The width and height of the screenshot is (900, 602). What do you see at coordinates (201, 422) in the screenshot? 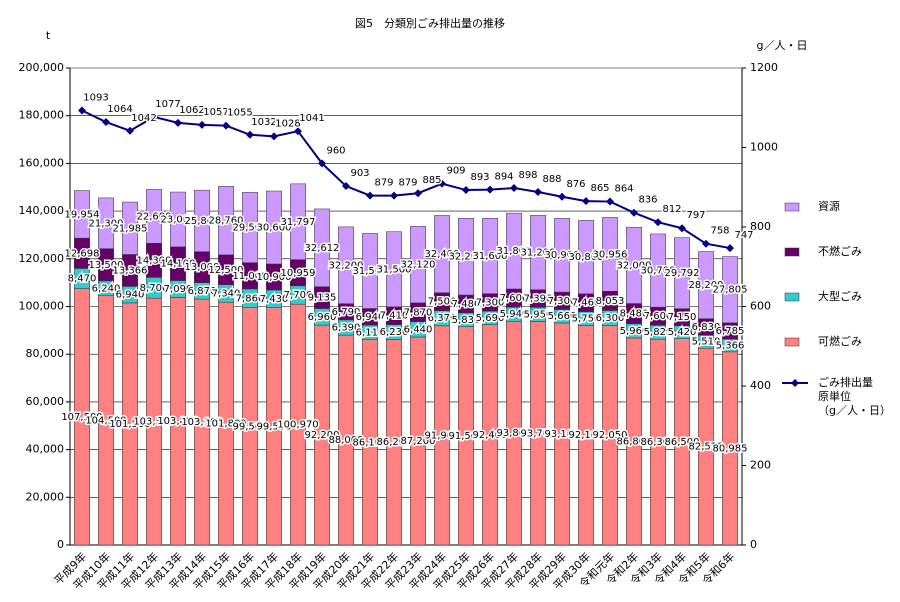
I see `data-label: 103,100` at bounding box center [201, 422].